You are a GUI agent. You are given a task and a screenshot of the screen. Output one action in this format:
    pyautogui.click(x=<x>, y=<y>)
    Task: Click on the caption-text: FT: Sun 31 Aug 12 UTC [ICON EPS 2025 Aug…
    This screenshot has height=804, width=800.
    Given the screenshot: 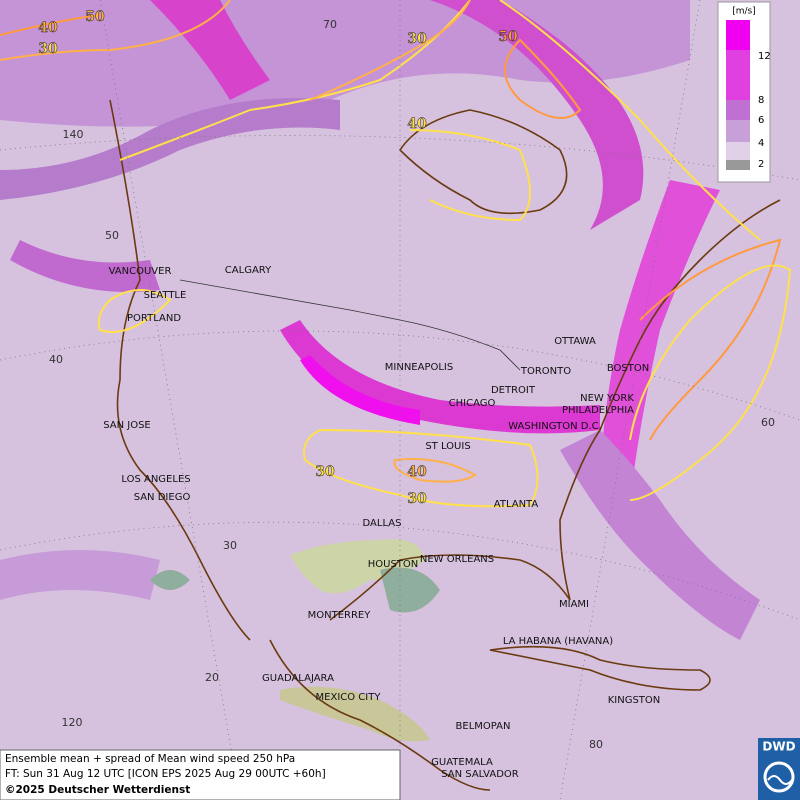 What is the action you would take?
    pyautogui.click(x=165, y=774)
    